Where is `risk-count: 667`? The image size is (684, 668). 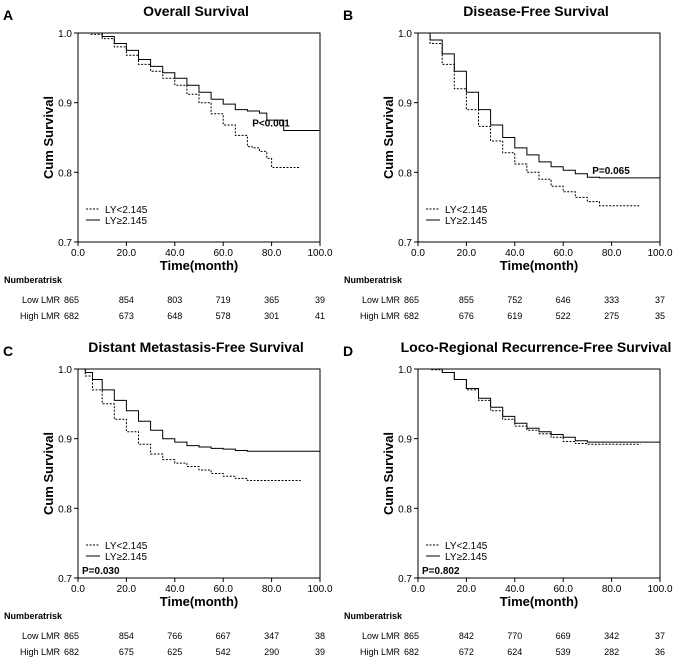 risk-count: 667 is located at coordinates (223, 636).